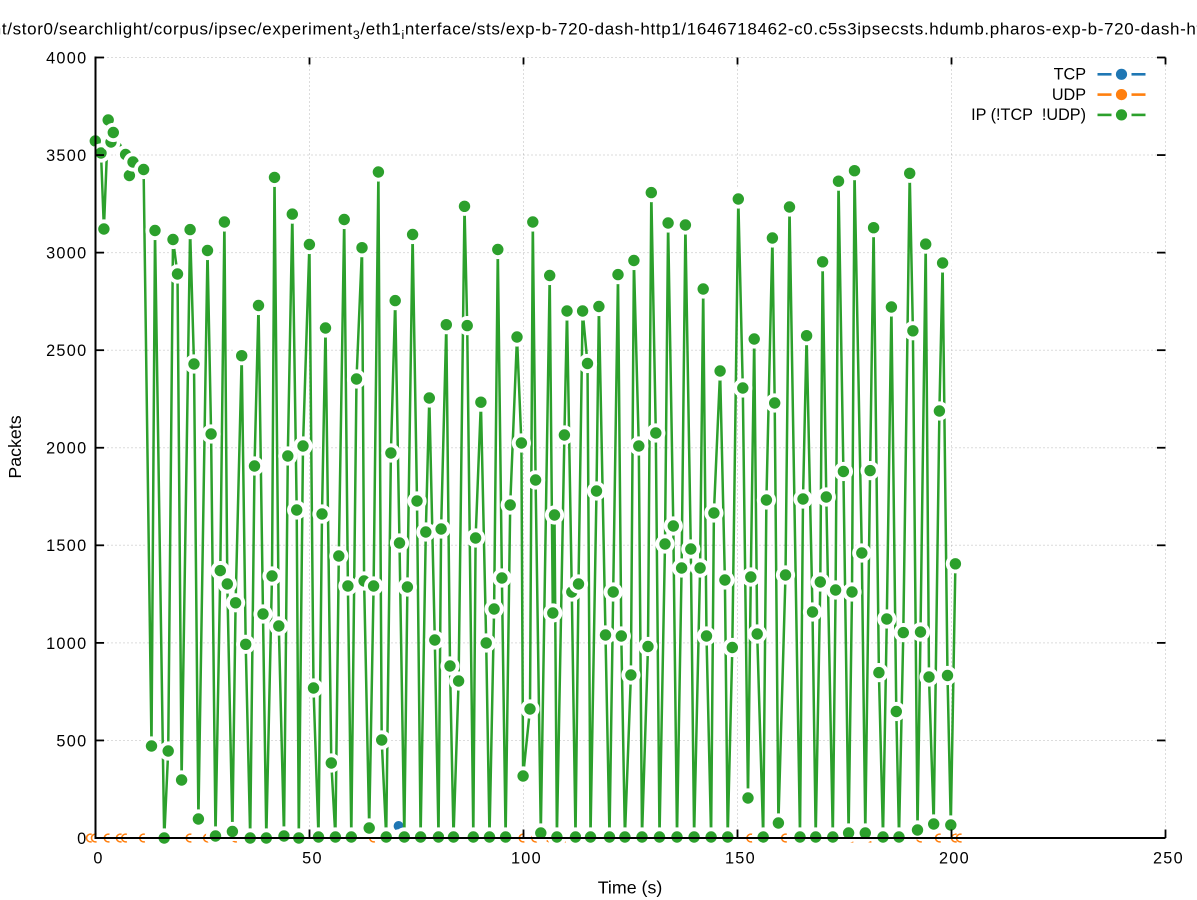  I want to click on svg-text: 2500, so click(66, 351).